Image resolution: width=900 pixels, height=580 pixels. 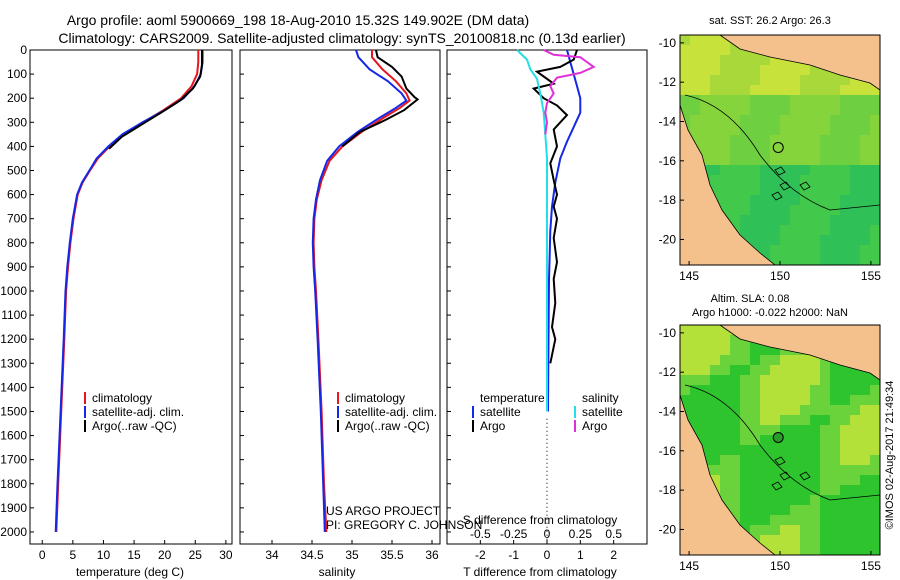 What do you see at coordinates (23, 50) in the screenshot?
I see `depth-tick-label: 0` at bounding box center [23, 50].